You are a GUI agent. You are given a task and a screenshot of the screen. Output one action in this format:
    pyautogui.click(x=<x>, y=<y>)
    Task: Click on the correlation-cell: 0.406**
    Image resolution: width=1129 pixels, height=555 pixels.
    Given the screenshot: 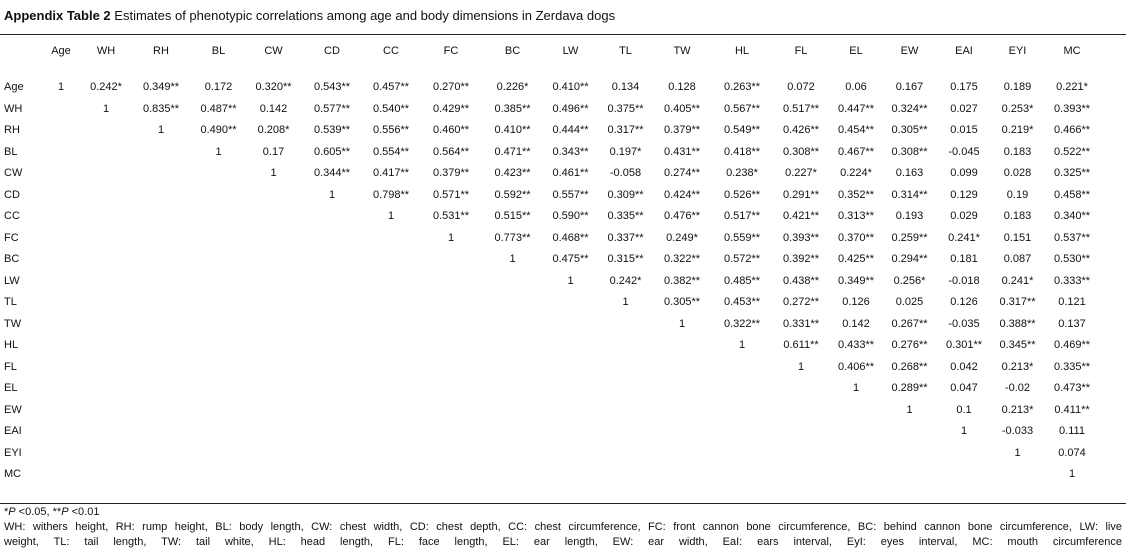 What is the action you would take?
    pyautogui.click(x=856, y=366)
    